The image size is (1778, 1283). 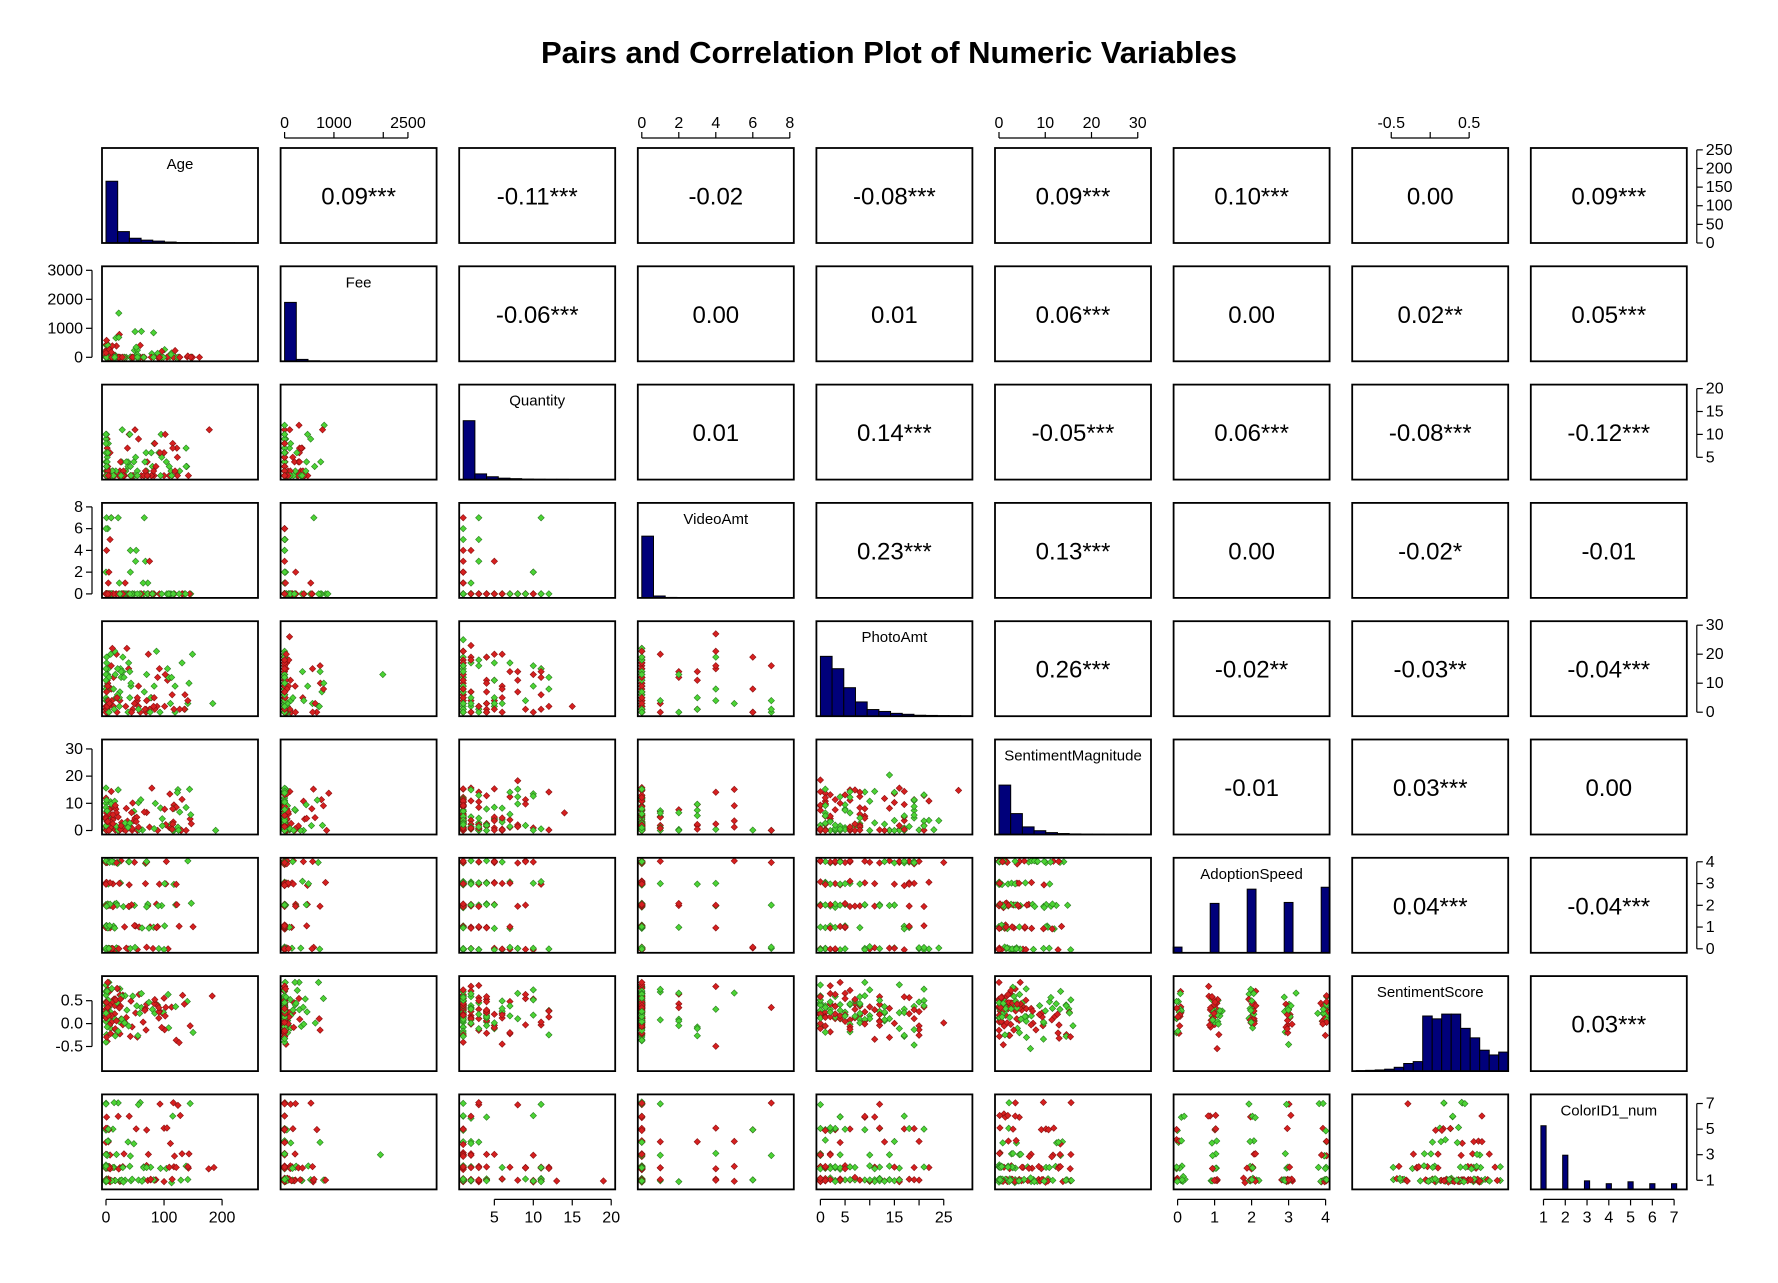 What do you see at coordinates (715, 1142) in the screenshot?
I see `panel-ColorID1_num-VideoAmt` at bounding box center [715, 1142].